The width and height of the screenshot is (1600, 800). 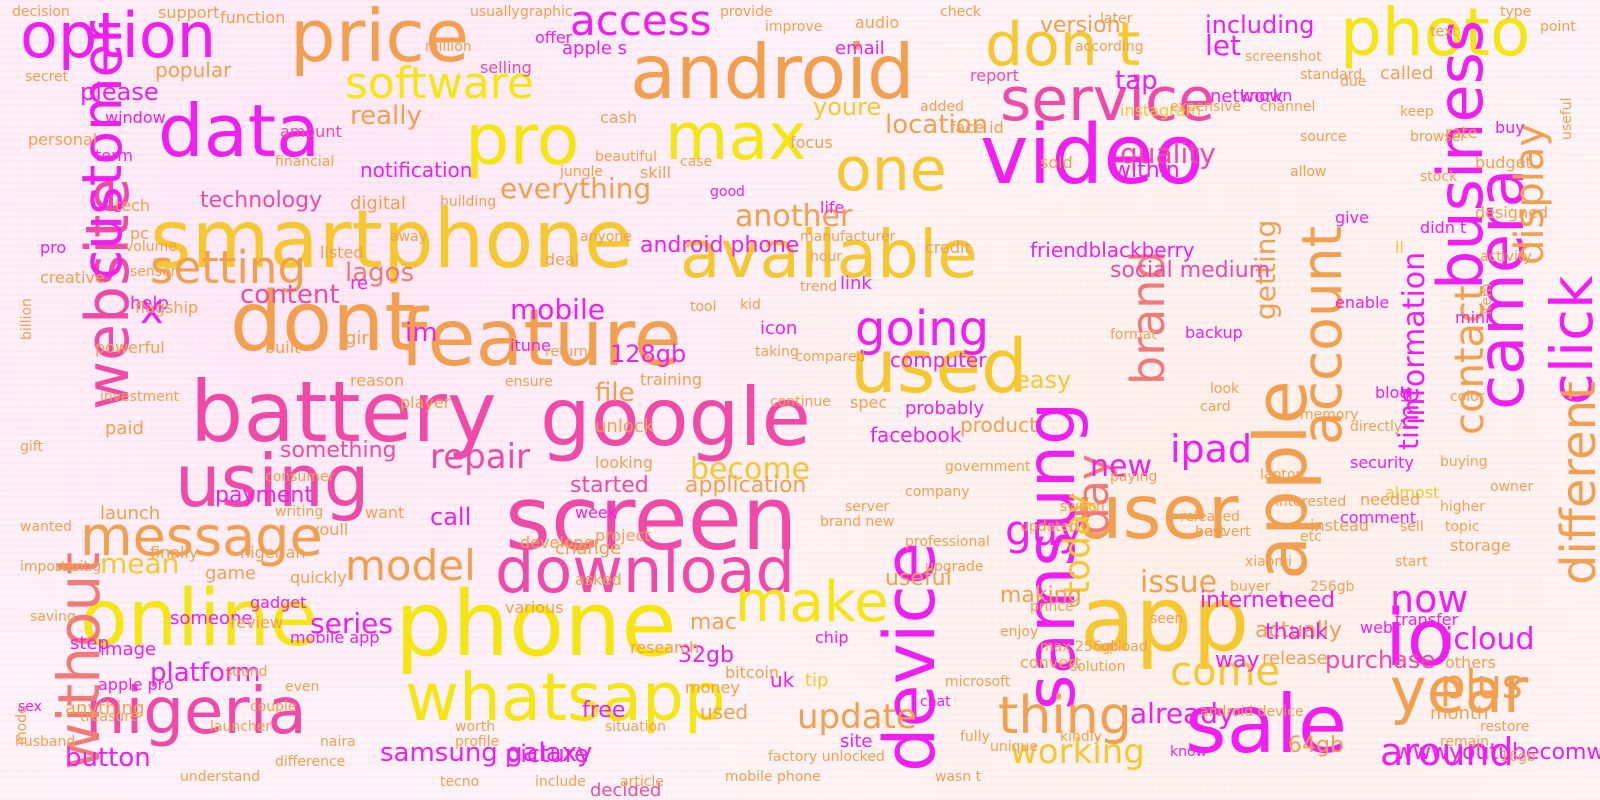 What do you see at coordinates (867, 507) in the screenshot?
I see `cloud-word-server: server` at bounding box center [867, 507].